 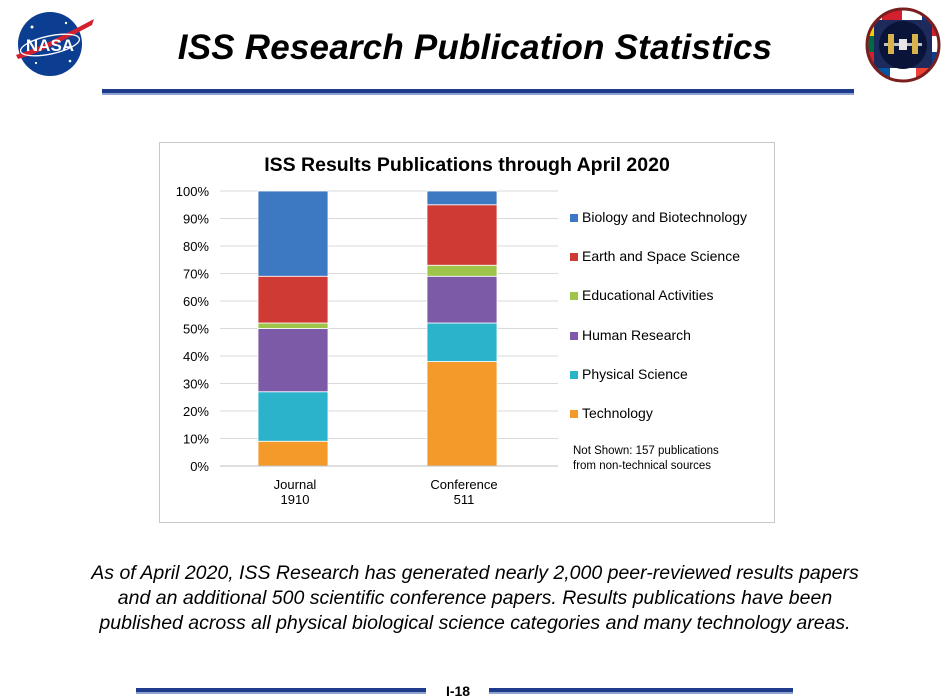 I want to click on footer-divider-right, so click(x=641, y=691).